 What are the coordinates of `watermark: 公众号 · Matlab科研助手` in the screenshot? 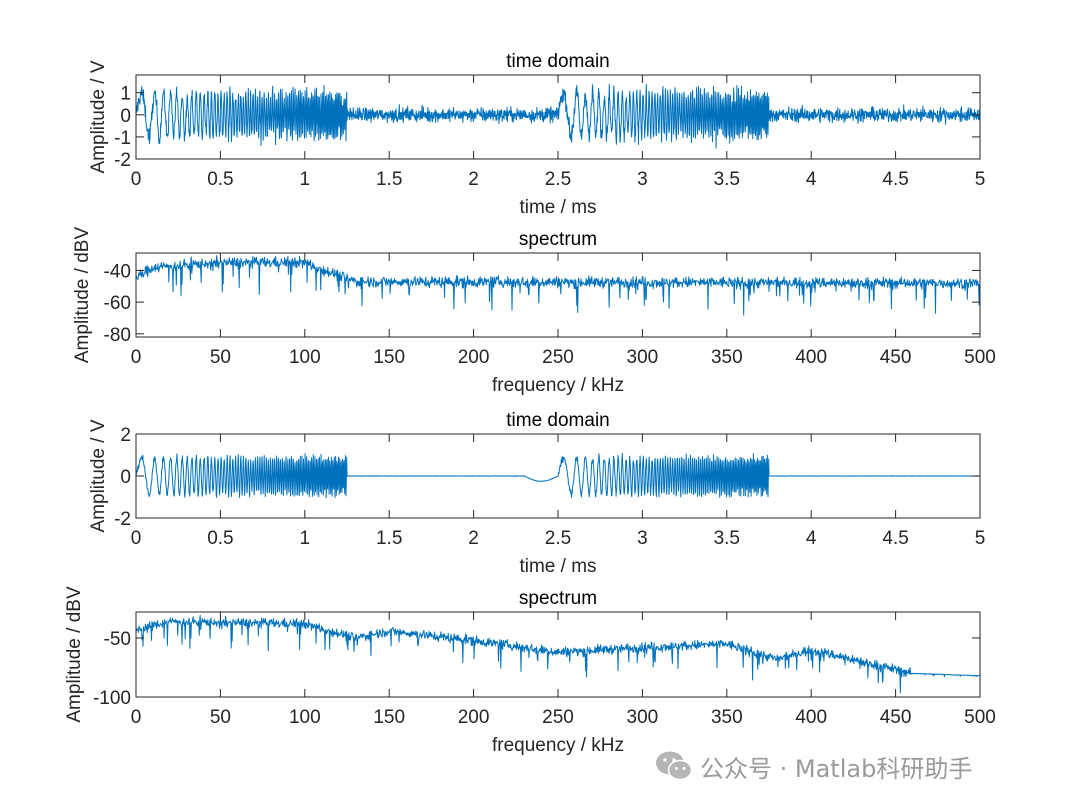 It's located at (813, 766).